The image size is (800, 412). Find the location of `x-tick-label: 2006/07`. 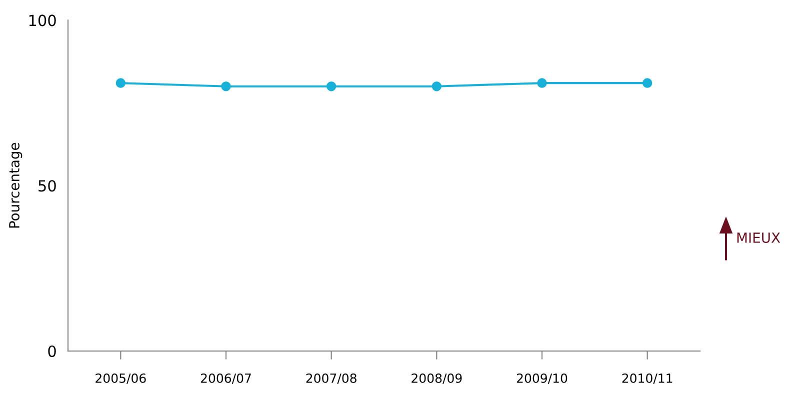

x-tick-label: 2006/07 is located at coordinates (225, 378).